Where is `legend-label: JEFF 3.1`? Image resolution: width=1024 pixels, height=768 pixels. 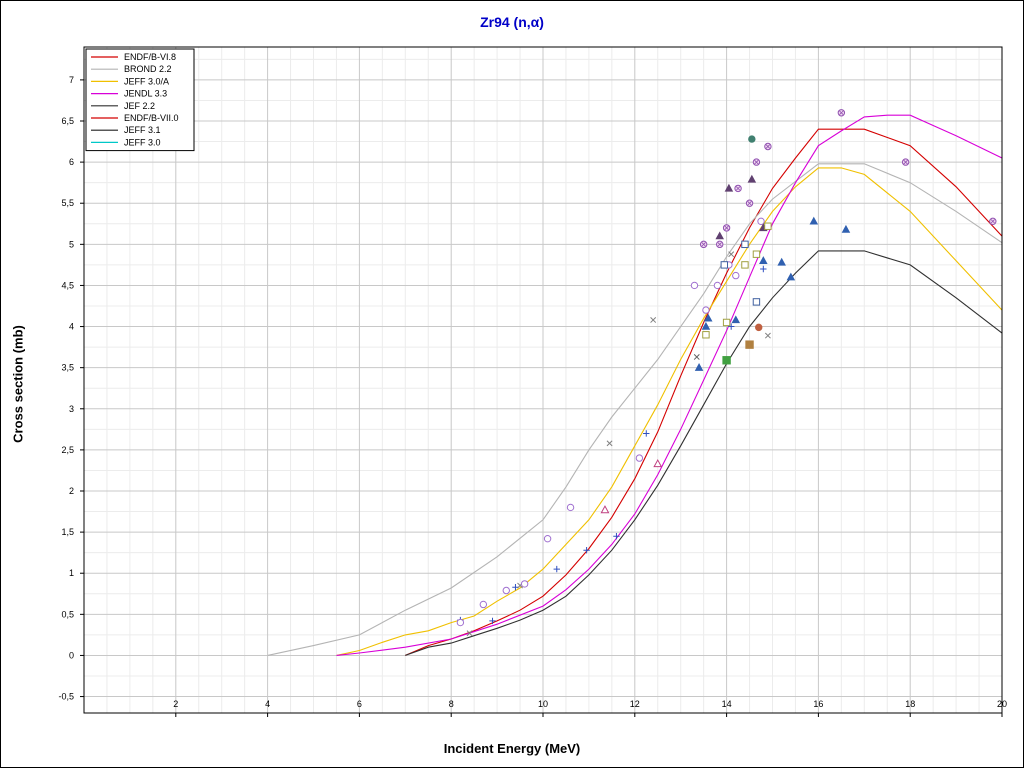
legend-label: JEFF 3.1 is located at coordinates (142, 130).